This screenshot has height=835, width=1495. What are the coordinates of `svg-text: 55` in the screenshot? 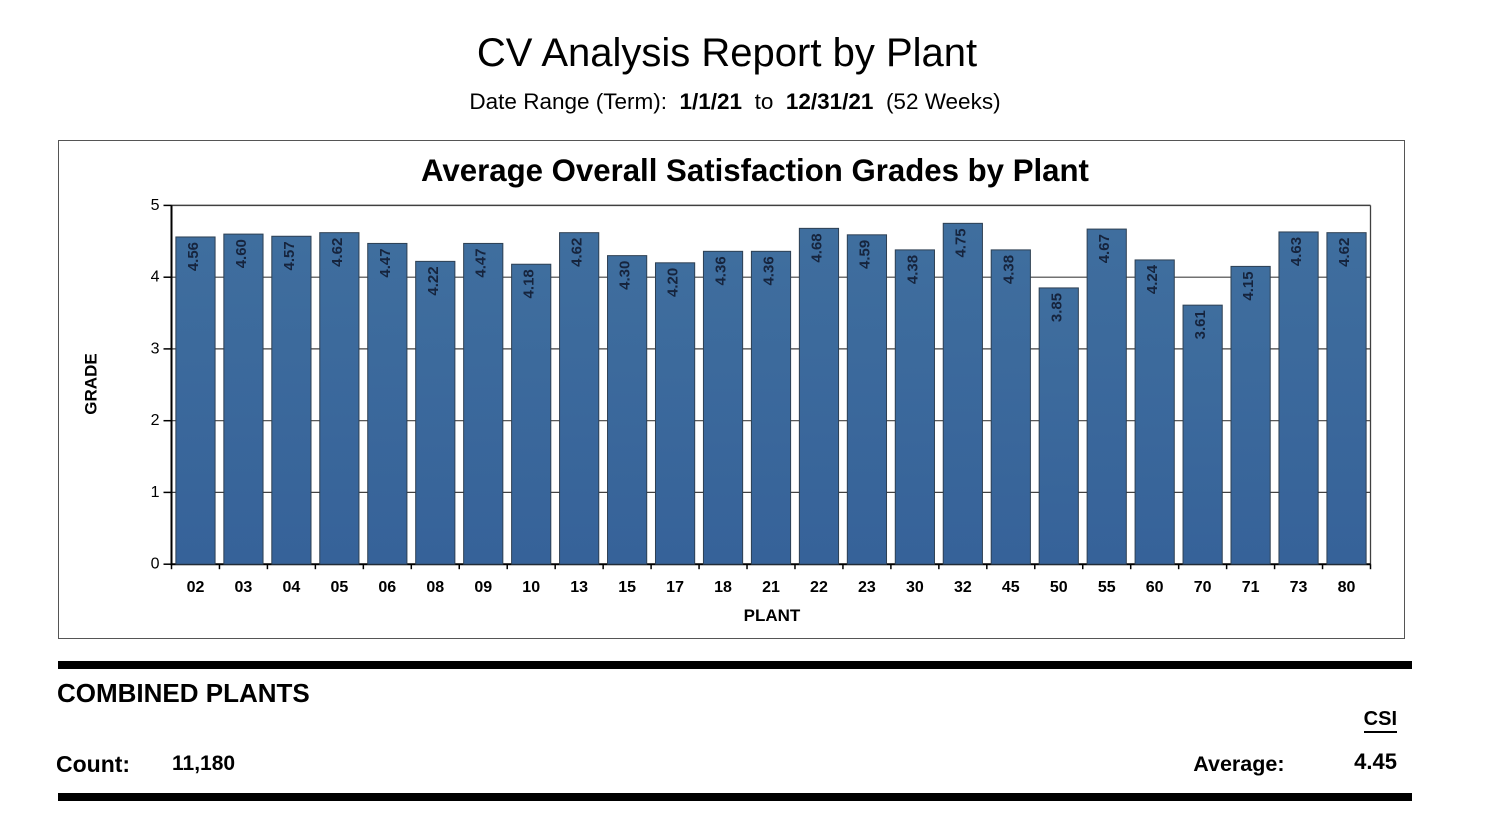 It's located at (1107, 587).